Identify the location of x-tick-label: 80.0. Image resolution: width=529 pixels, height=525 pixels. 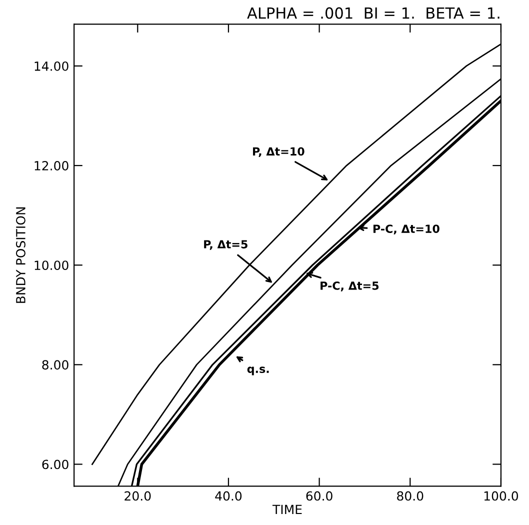
(410, 496).